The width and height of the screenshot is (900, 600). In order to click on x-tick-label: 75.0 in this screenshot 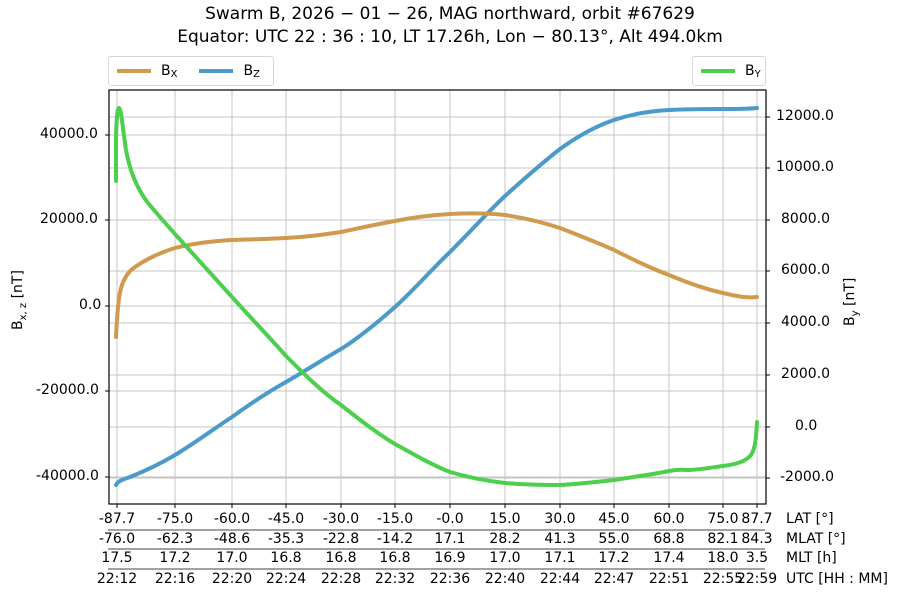, I will do `click(723, 519)`.